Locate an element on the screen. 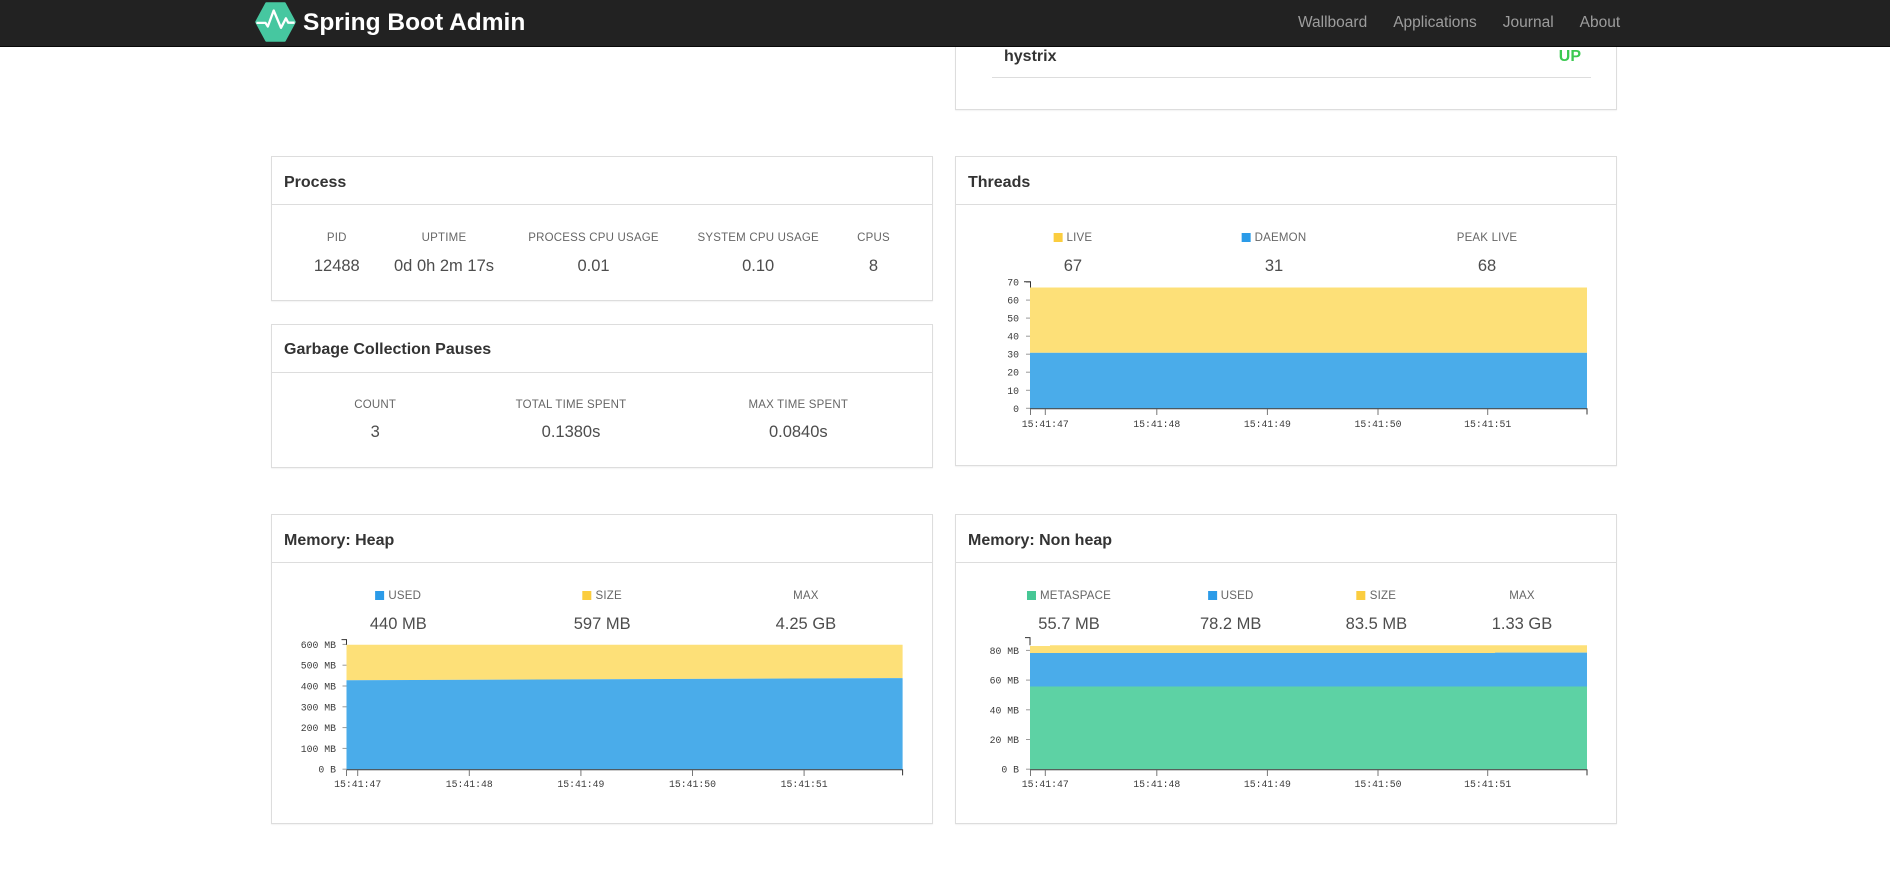 Image resolution: width=1890 pixels, height=892 pixels. svg-text: 30 is located at coordinates (1013, 355).